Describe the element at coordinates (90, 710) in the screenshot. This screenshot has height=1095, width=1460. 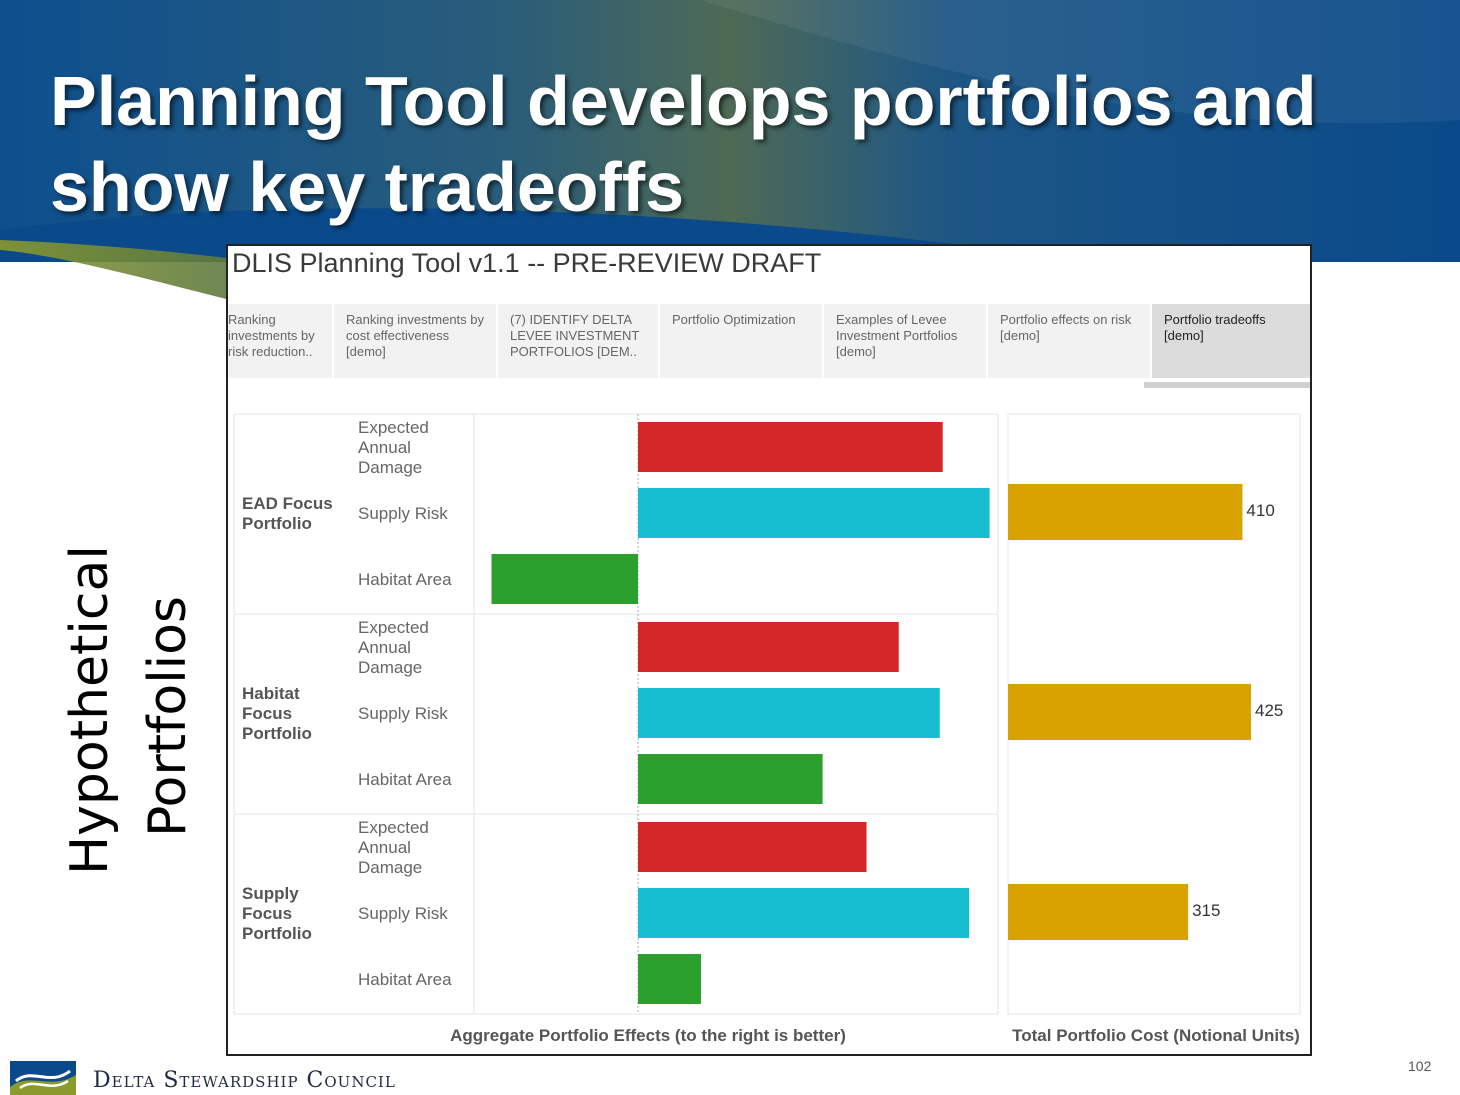
I see `side-label-line-1: Hypothetical` at that location.